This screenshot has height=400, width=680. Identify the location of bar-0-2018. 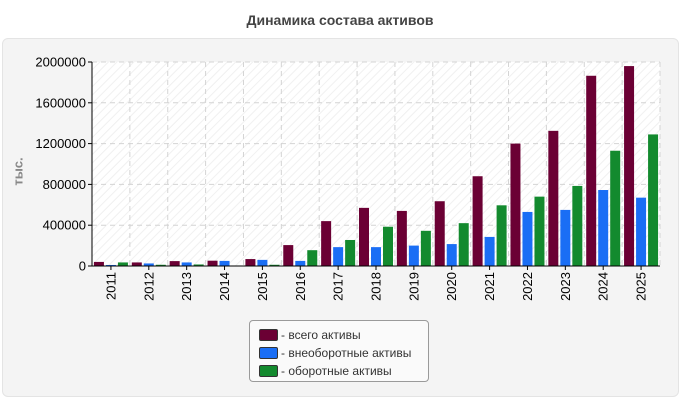
(364, 236).